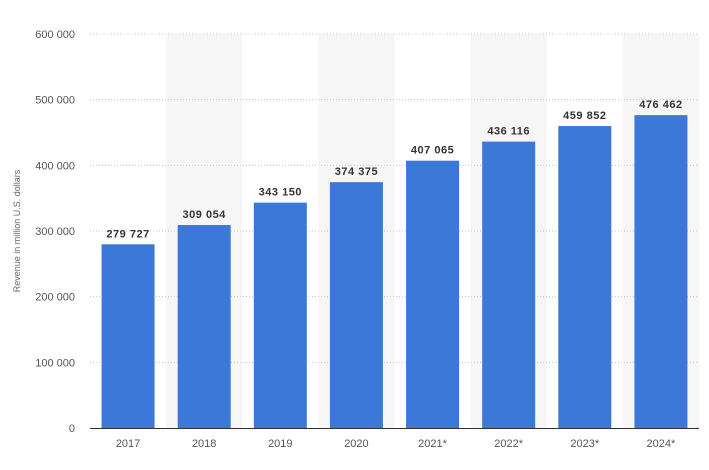 The height and width of the screenshot is (470, 709). I want to click on y-tick-label: 400 000, so click(55, 166).